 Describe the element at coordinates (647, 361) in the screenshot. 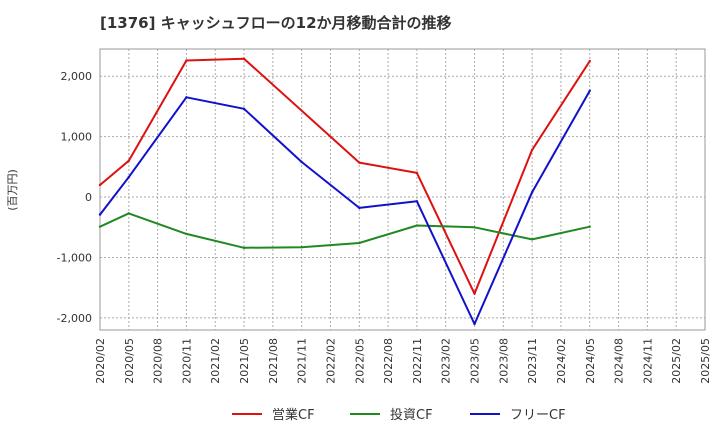

I see `x-tick-label: 2024/11` at that location.